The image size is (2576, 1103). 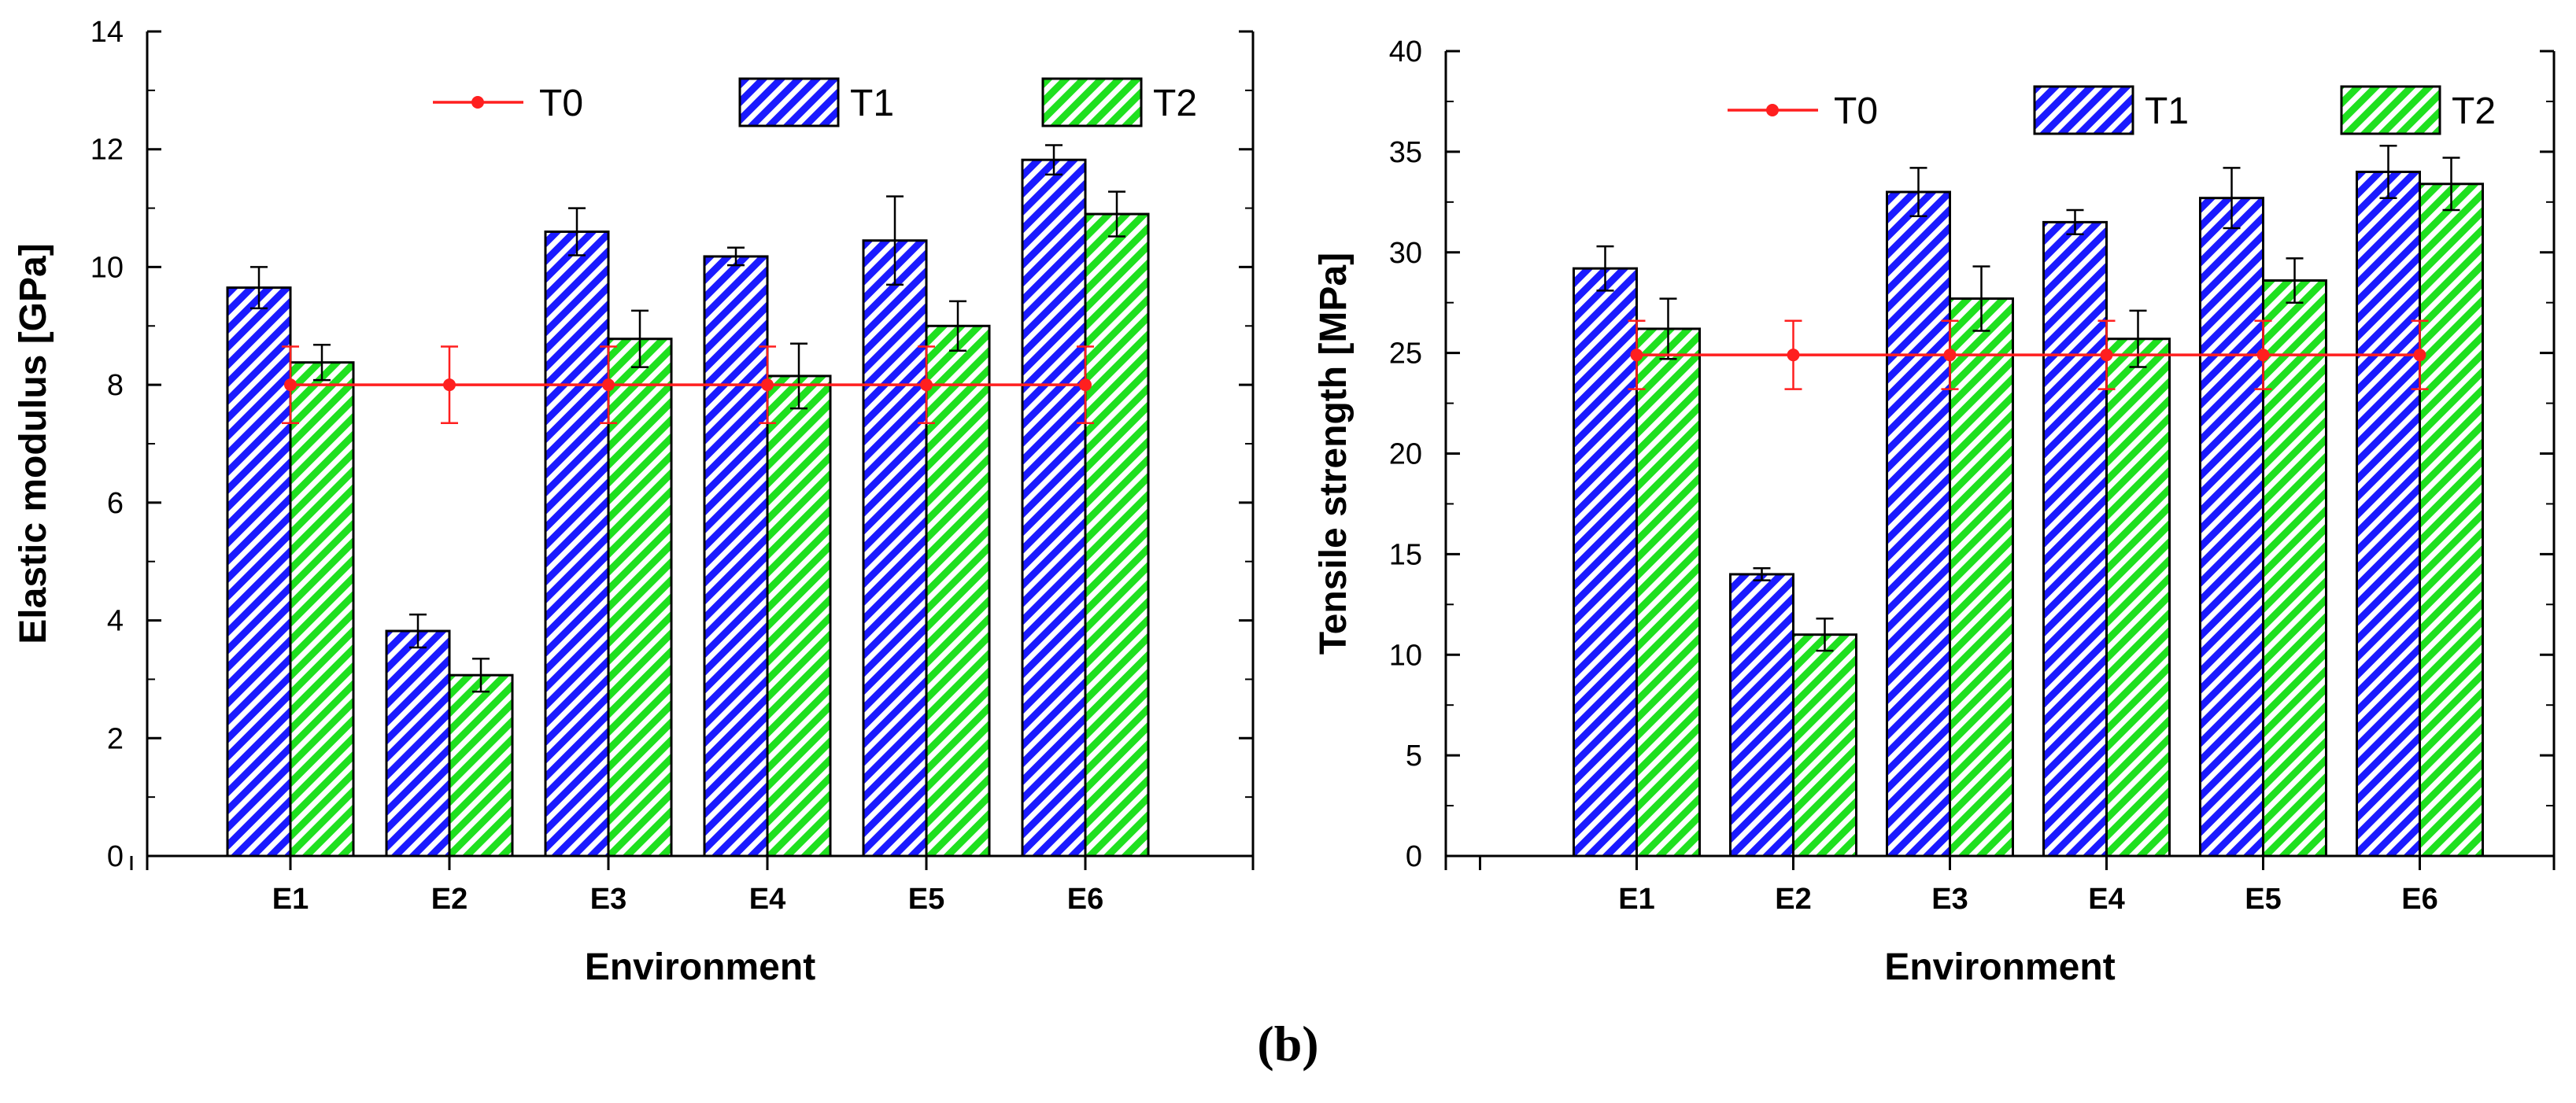 I want to click on chart0-ytick-label-2: 4, so click(x=116, y=621).